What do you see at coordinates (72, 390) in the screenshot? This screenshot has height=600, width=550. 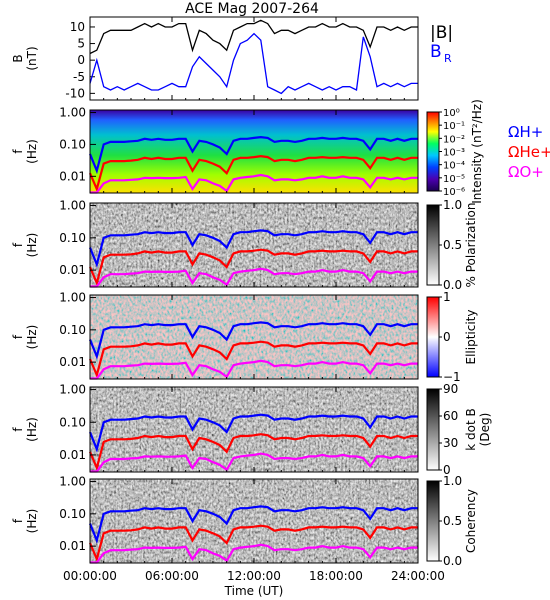 I see `y-tick-label-4-0: 1.00` at bounding box center [72, 390].